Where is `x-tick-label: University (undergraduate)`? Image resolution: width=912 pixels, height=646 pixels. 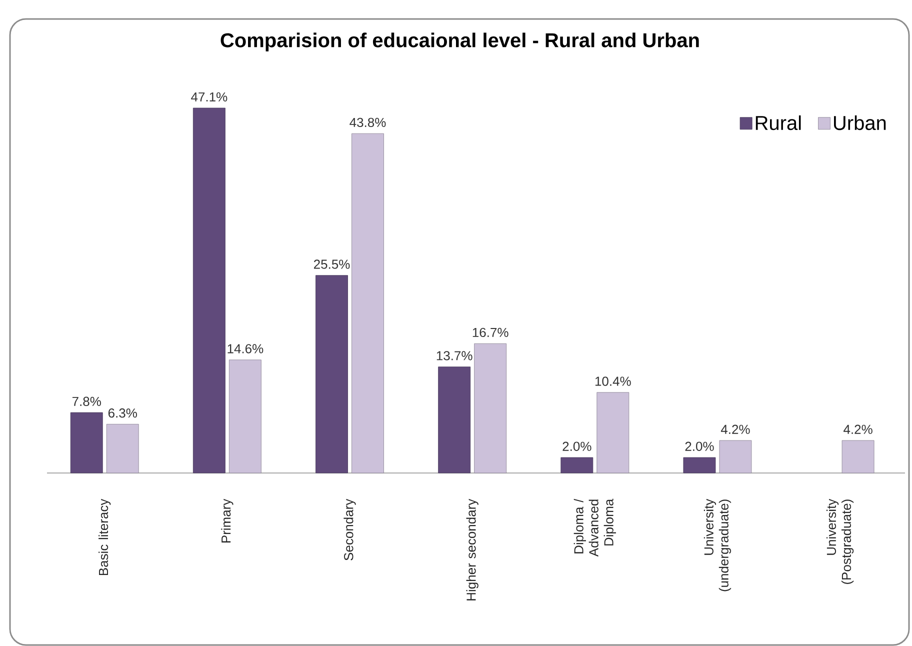
x-tick-label: University (undergraduate) is located at coordinates (718, 545).